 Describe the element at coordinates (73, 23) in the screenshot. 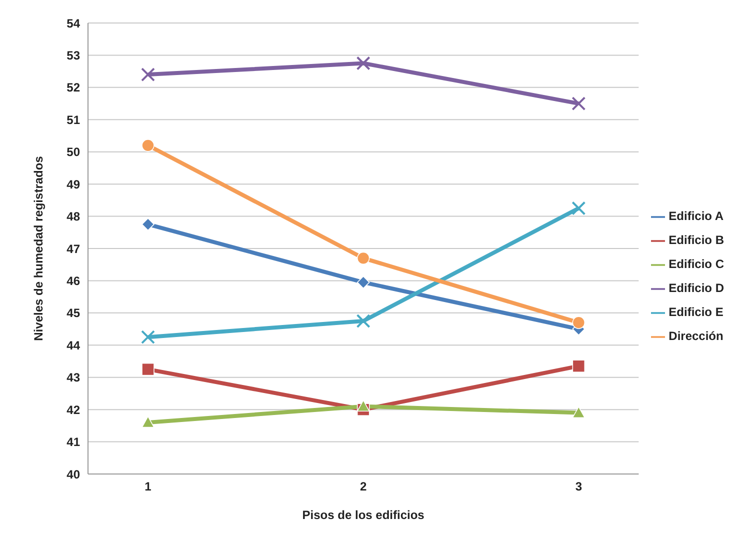

I see `y-tick-label: 54` at that location.